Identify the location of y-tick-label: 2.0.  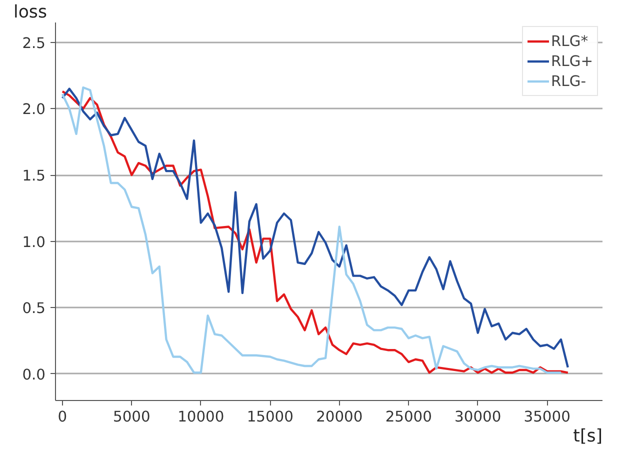
(34, 109).